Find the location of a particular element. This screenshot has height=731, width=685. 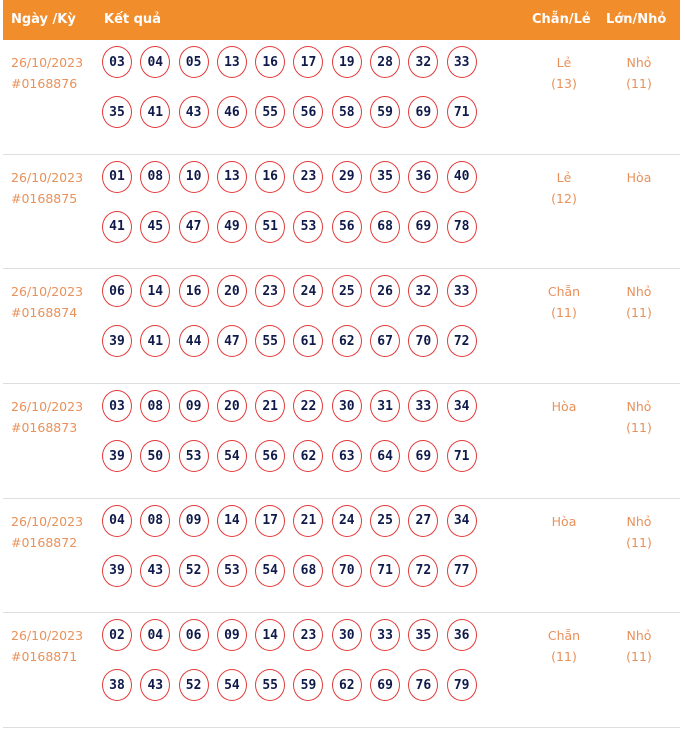

number-ball: 13 is located at coordinates (231, 62).